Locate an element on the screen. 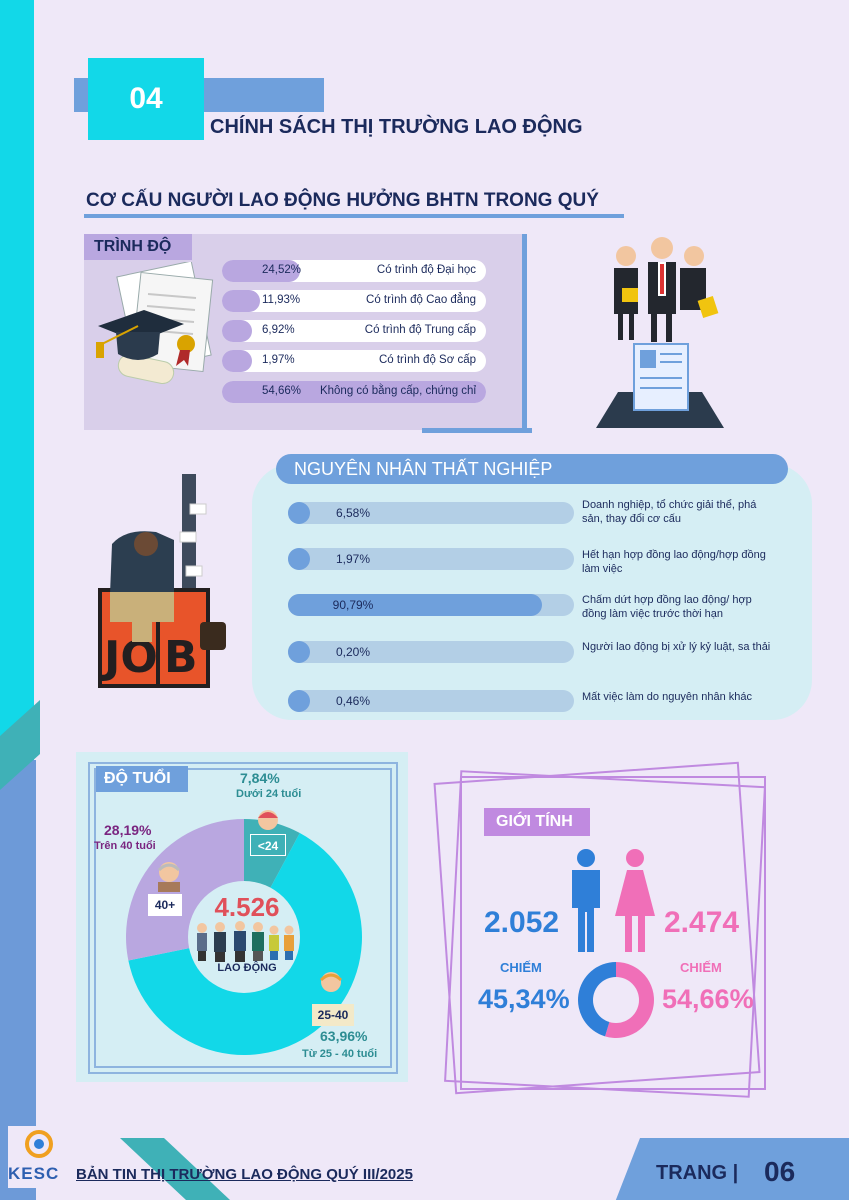  unemployment-causes-title: NGUYÊN NHÂN THẤT NGHIỆP is located at coordinates (532, 469).